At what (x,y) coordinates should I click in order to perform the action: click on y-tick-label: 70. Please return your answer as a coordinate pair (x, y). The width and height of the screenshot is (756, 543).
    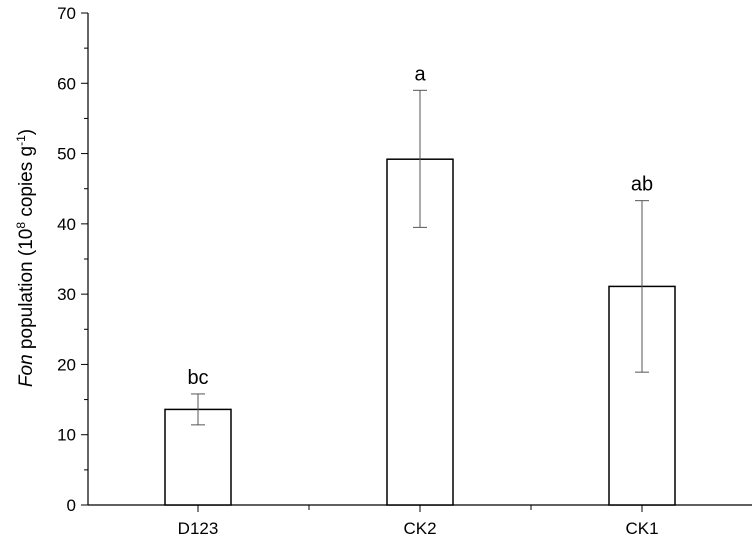
    Looking at the image, I should click on (66, 13).